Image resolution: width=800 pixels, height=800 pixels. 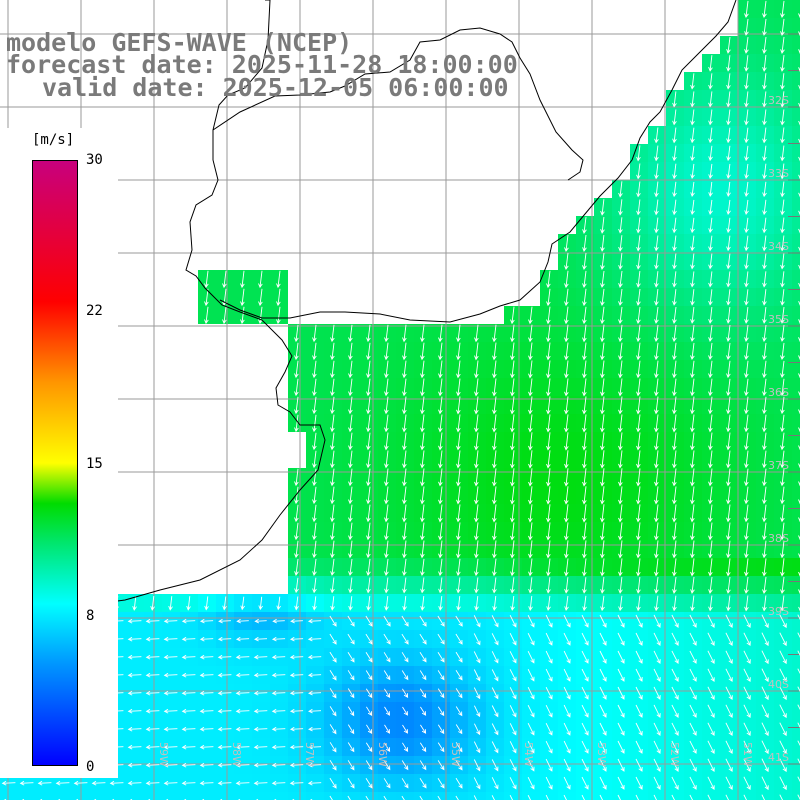 I want to click on lat-label: 40S, so click(x=778, y=684).